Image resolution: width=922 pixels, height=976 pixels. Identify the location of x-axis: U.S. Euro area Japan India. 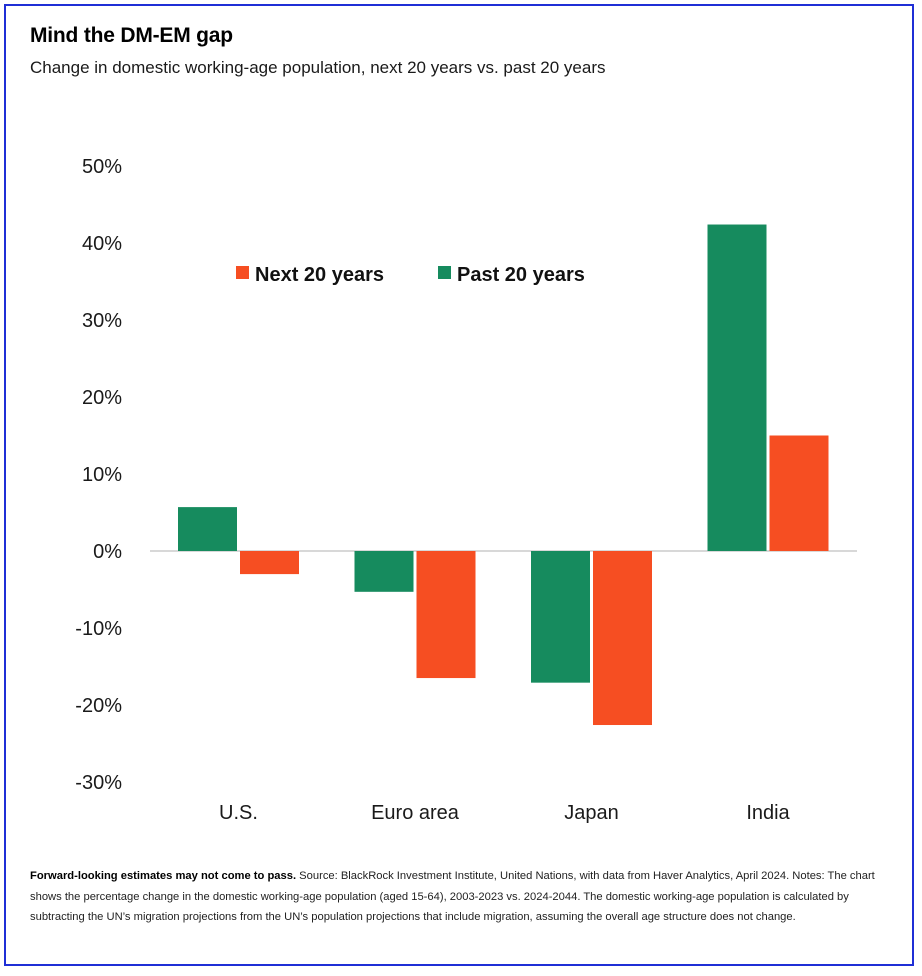
(505, 813).